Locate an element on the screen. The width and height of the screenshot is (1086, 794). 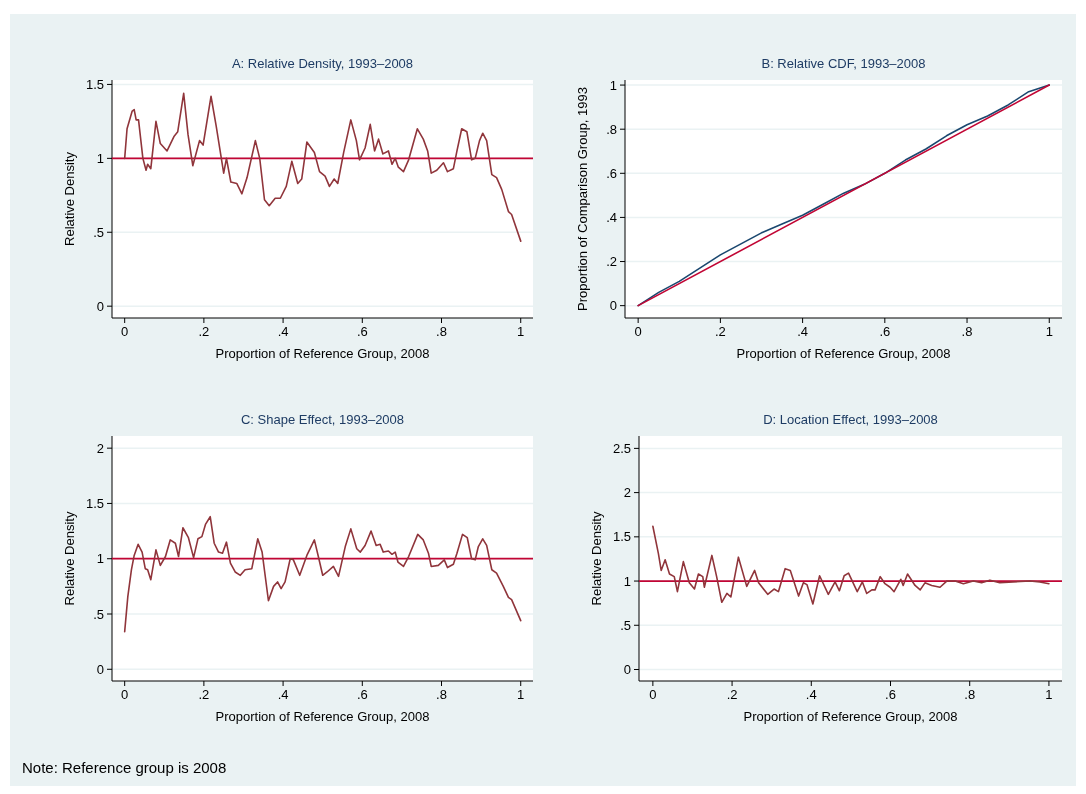
y-tick-label: .6 is located at coordinates (611, 173).